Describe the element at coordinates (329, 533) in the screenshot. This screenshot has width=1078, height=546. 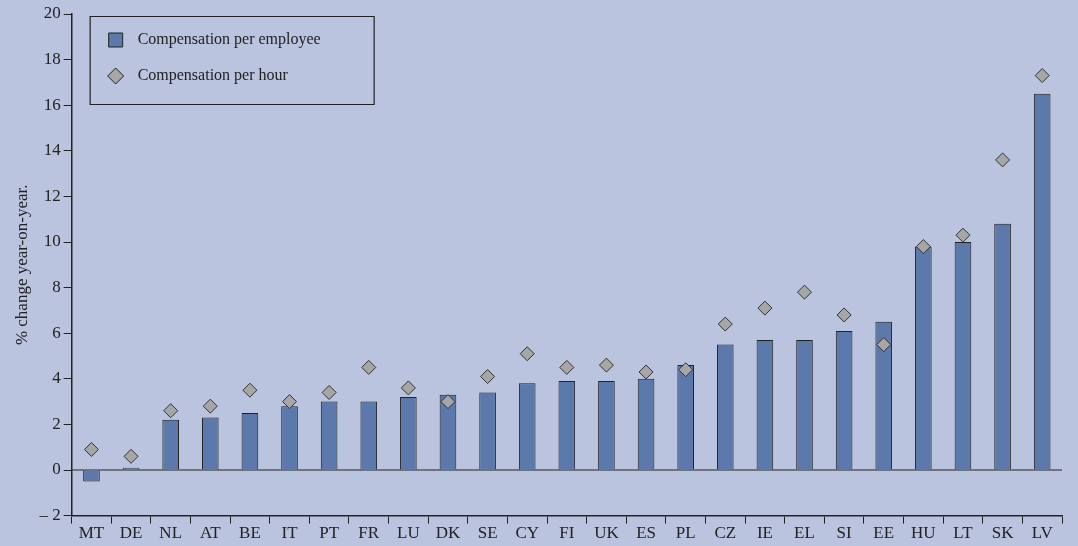
I see `x-tick-label: PT` at that location.